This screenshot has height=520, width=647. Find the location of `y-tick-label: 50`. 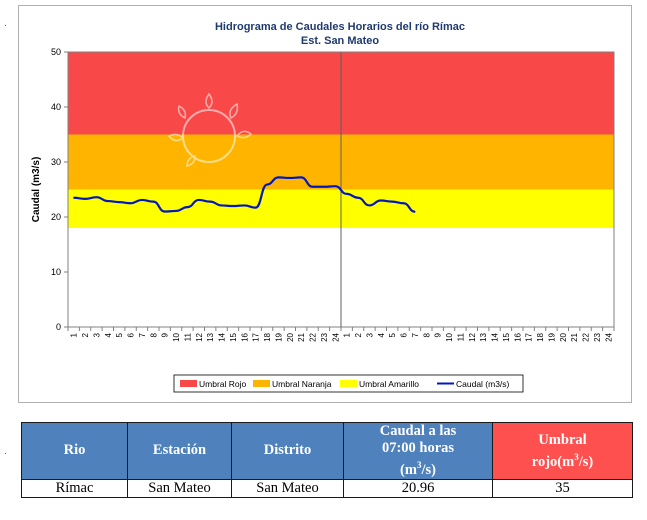

y-tick-label: 50 is located at coordinates (56, 52).